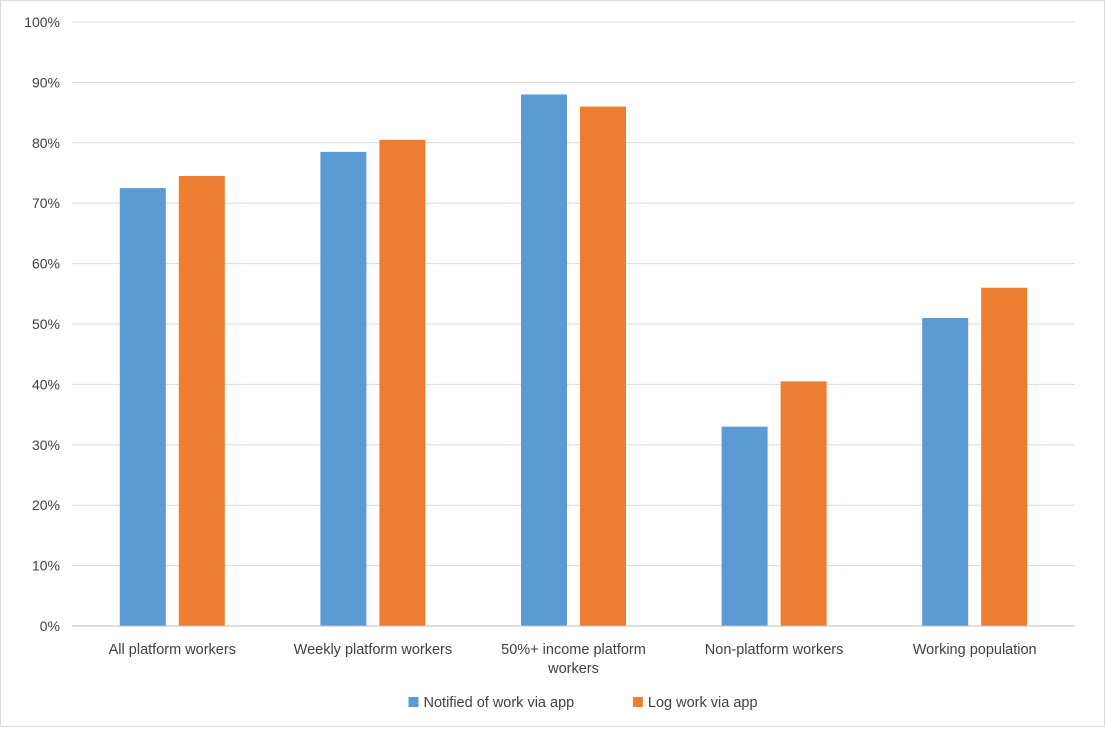  I want to click on y-tick-label: 100%, so click(42, 22).